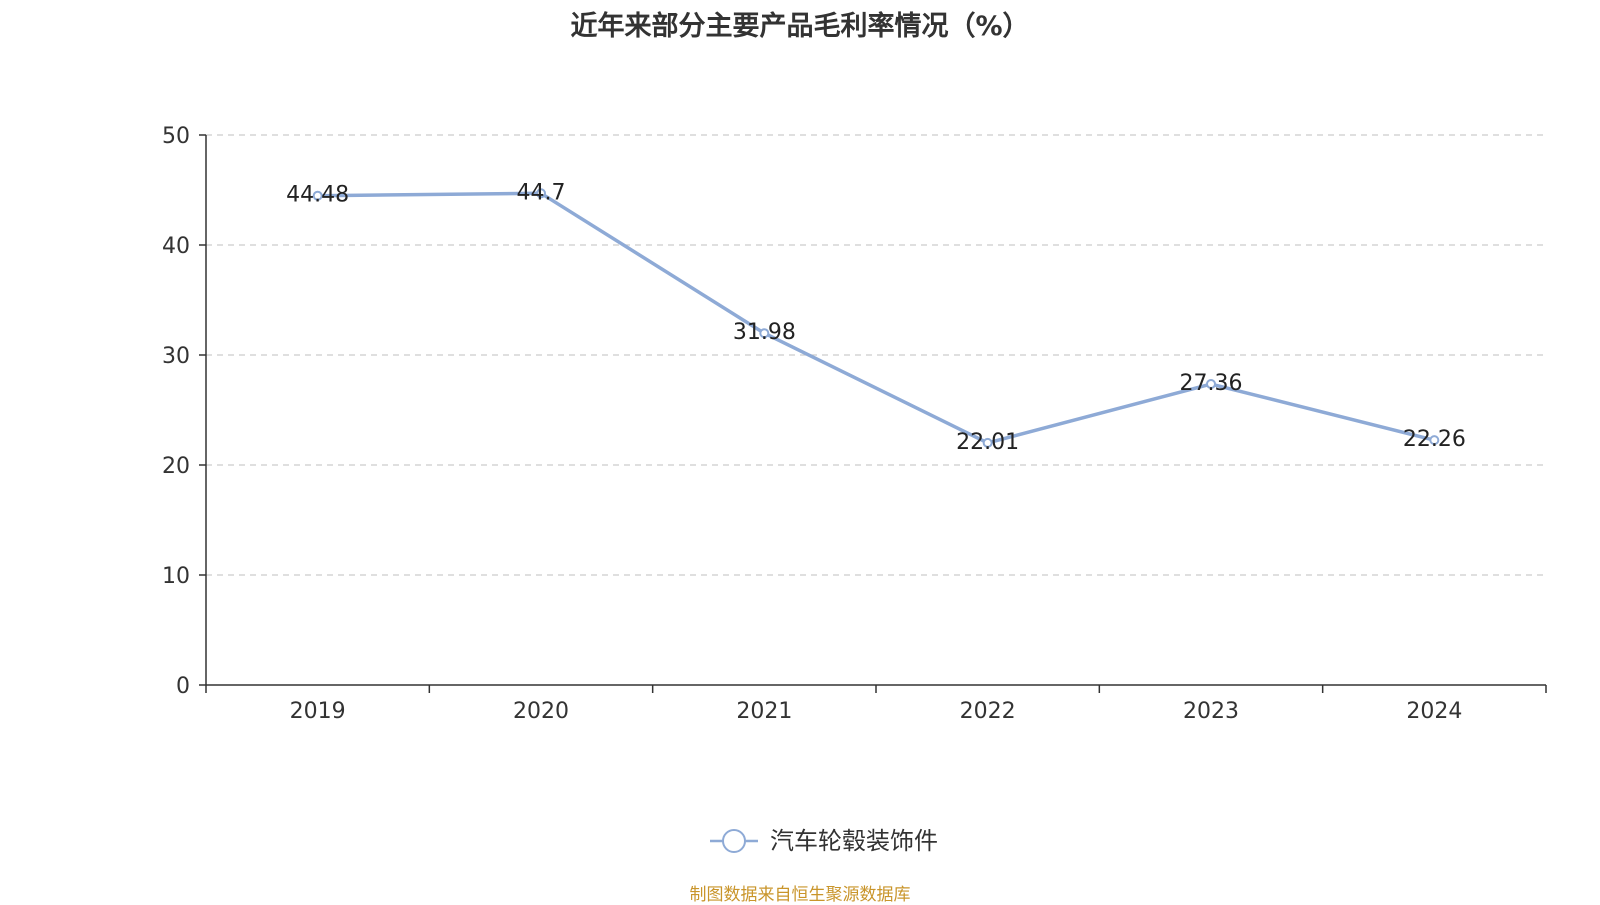 This screenshot has width=1600, height=905. I want to click on legend-circle-icon, so click(734, 841).